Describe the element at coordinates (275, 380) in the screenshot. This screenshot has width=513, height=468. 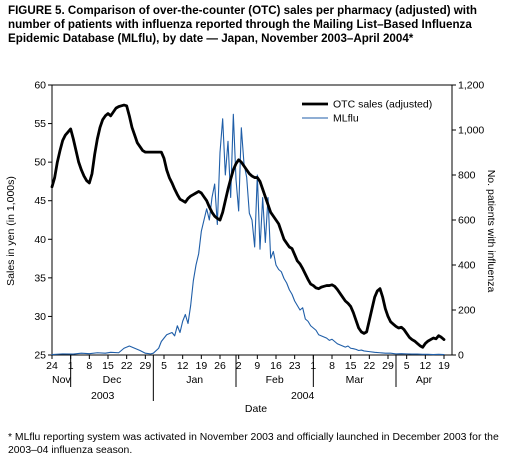
I see `month-label: Feb` at that location.